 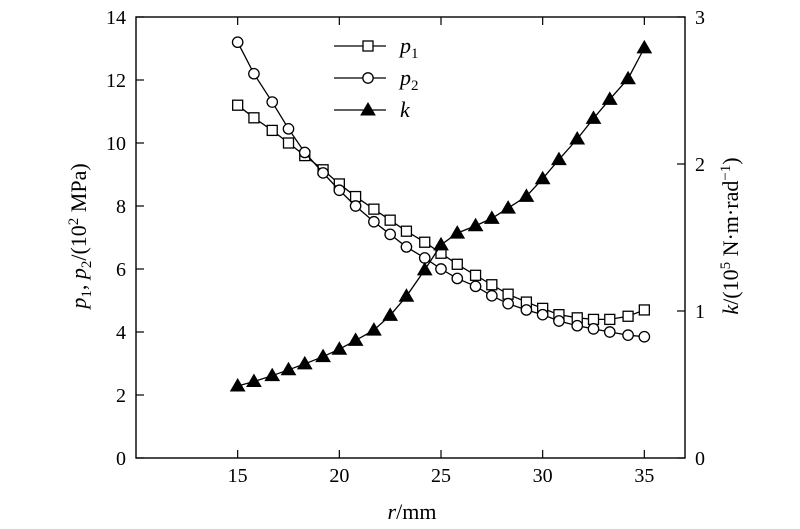 I want to click on x-axis-title: r/mm, so click(x=412, y=511).